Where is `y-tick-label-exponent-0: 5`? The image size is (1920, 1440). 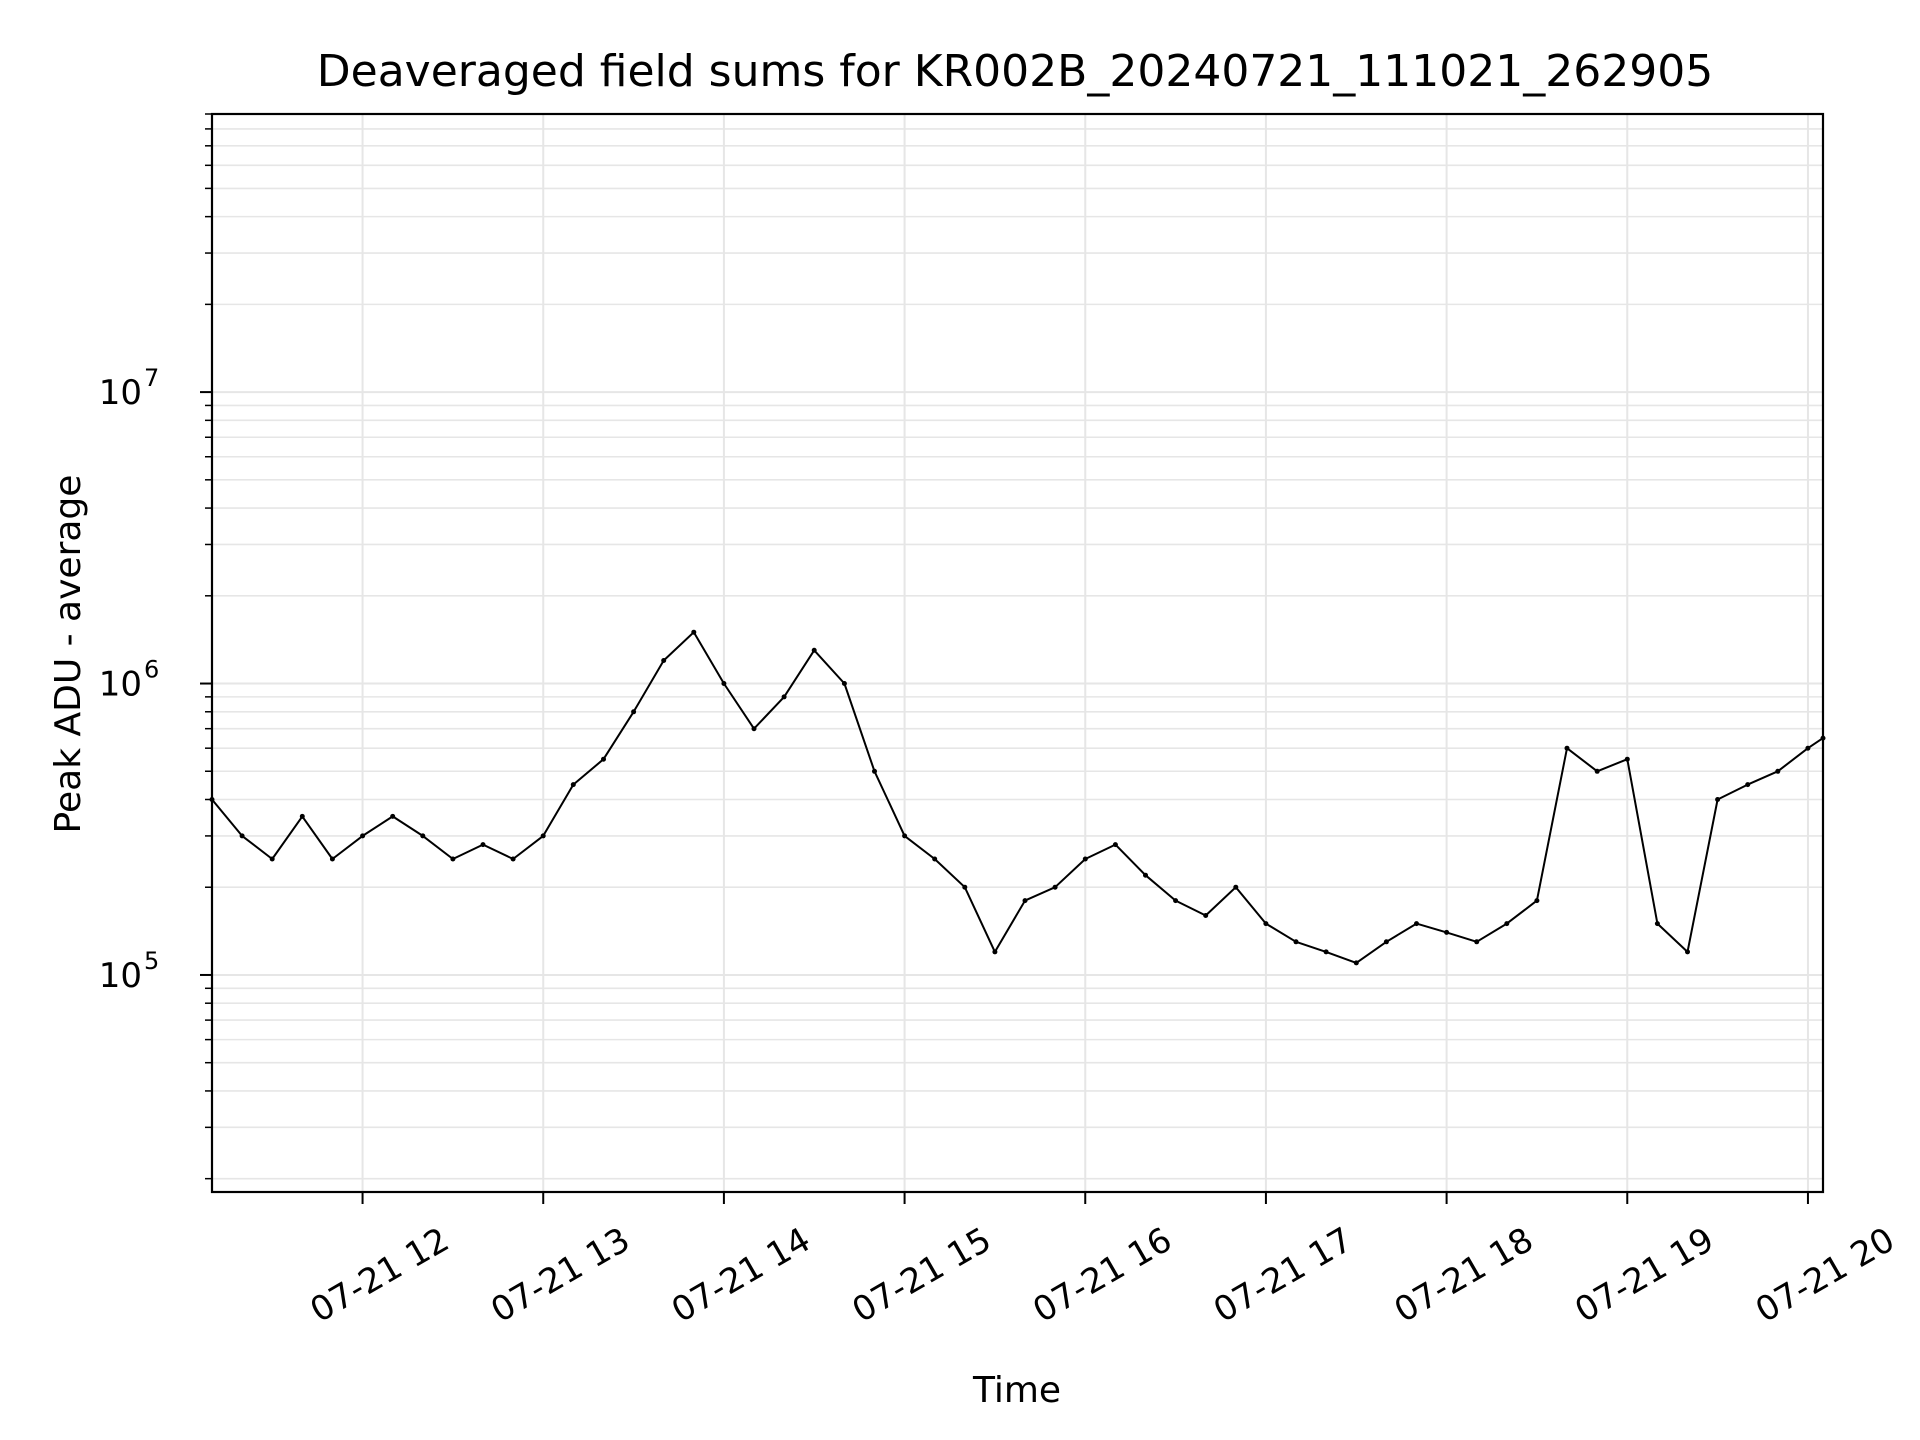 y-tick-label-exponent-0: 5 is located at coordinates (151, 961).